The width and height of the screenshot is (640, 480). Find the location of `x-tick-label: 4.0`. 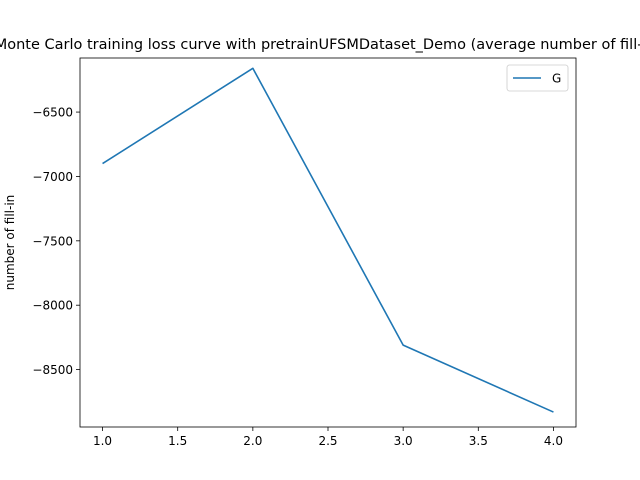

x-tick-label: 4.0 is located at coordinates (553, 441).